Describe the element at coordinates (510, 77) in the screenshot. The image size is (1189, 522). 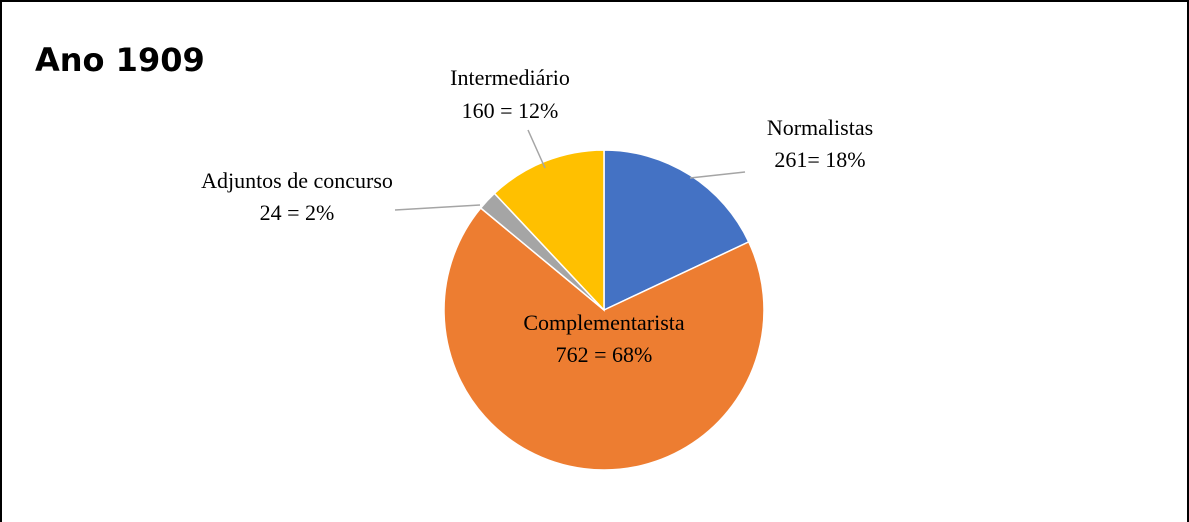
I see `slice-label: Intermediário` at that location.